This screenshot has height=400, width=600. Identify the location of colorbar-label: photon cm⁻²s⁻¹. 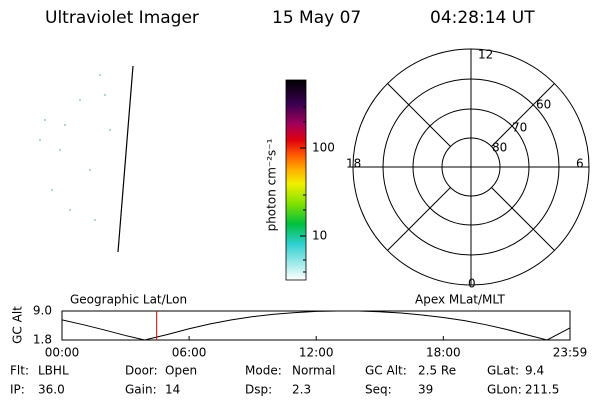
(272, 184).